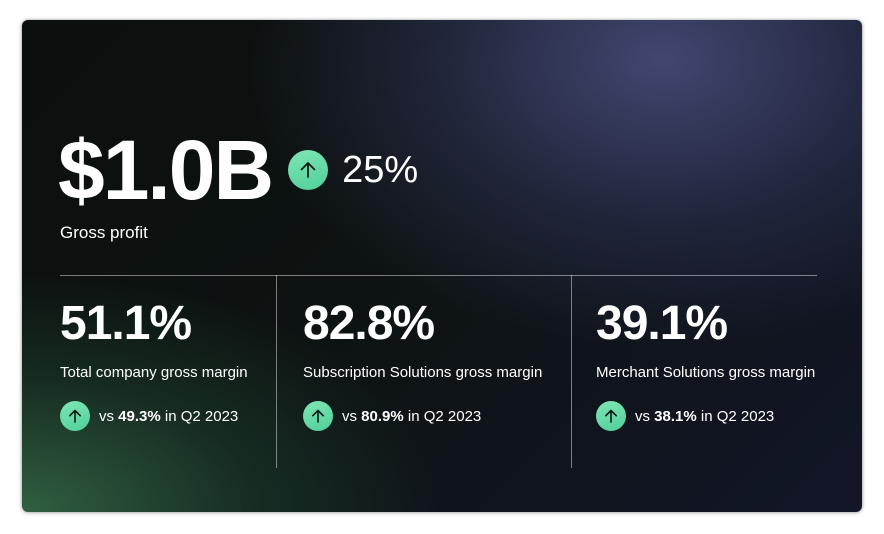 This screenshot has width=884, height=534. Describe the element at coordinates (169, 416) in the screenshot. I see `comparison-text: vs 49.3% in Q2 2023` at that location.